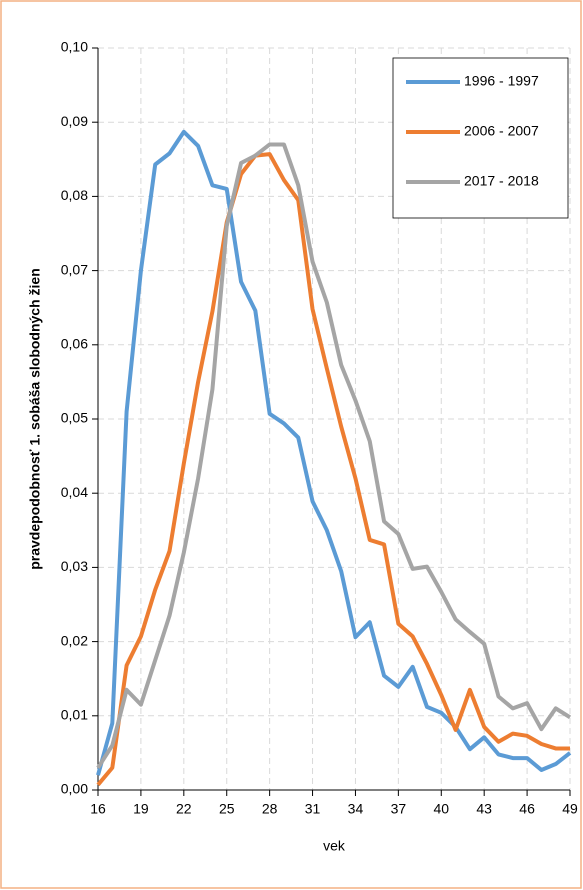 The height and width of the screenshot is (890, 583). Describe the element at coordinates (484, 809) in the screenshot. I see `x-tick-label: 43` at that location.